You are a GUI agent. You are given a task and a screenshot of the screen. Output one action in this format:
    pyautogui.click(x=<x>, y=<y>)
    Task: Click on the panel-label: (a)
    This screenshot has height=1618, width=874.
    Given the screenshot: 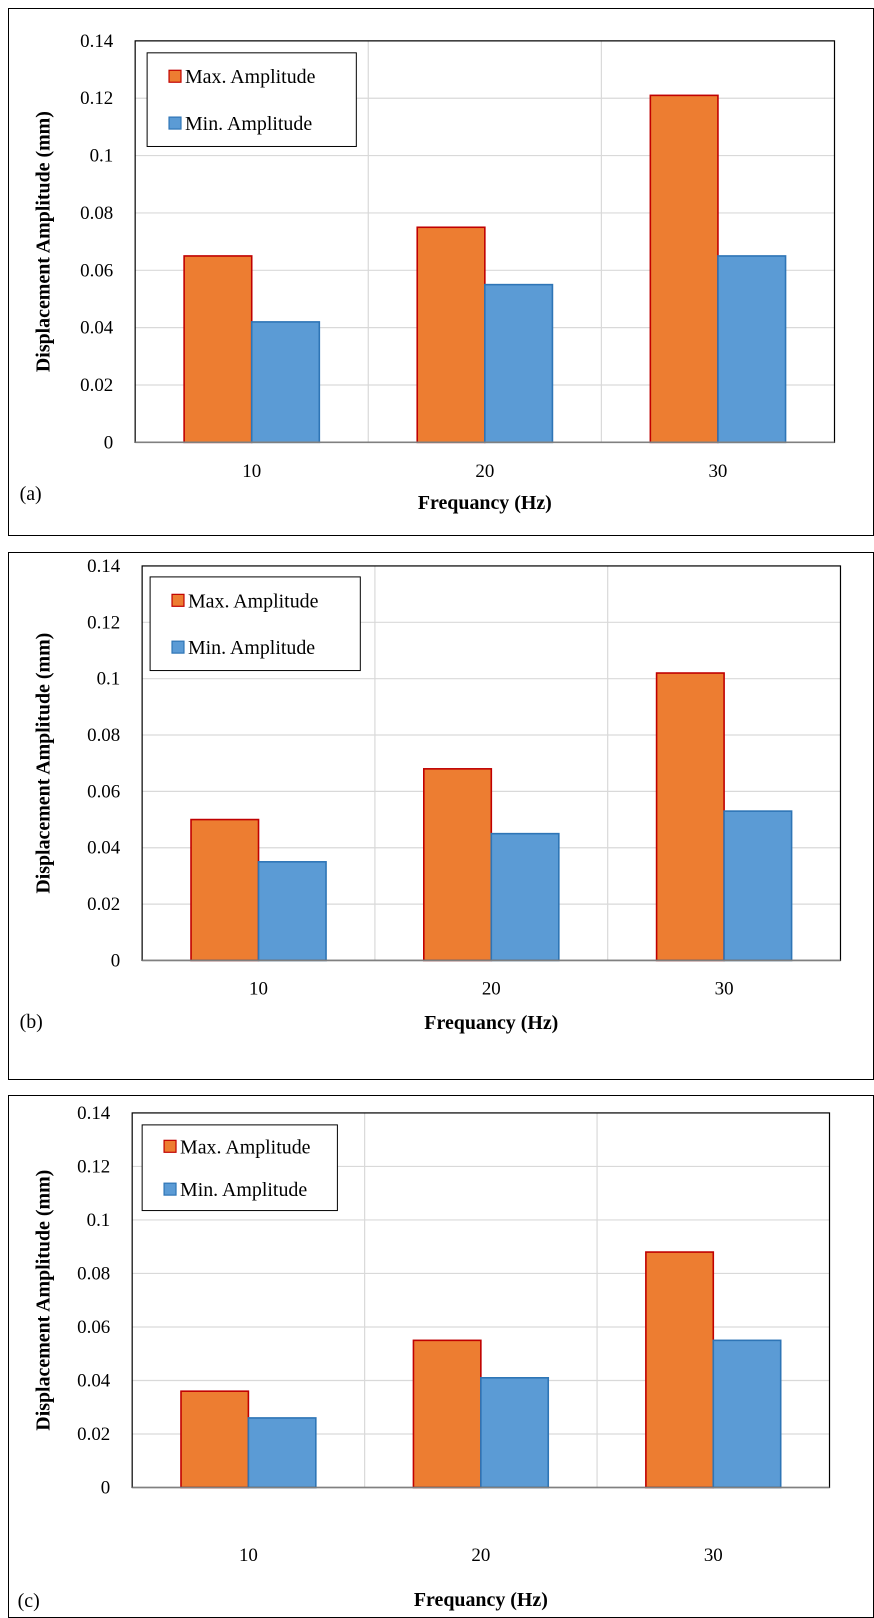 What is the action you would take?
    pyautogui.click(x=31, y=494)
    